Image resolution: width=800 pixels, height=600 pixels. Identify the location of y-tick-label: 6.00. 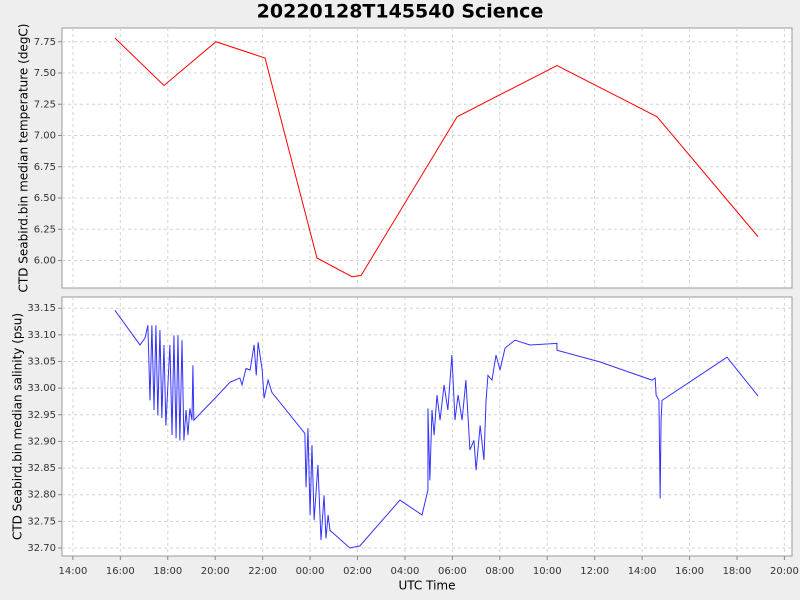
(45, 261).